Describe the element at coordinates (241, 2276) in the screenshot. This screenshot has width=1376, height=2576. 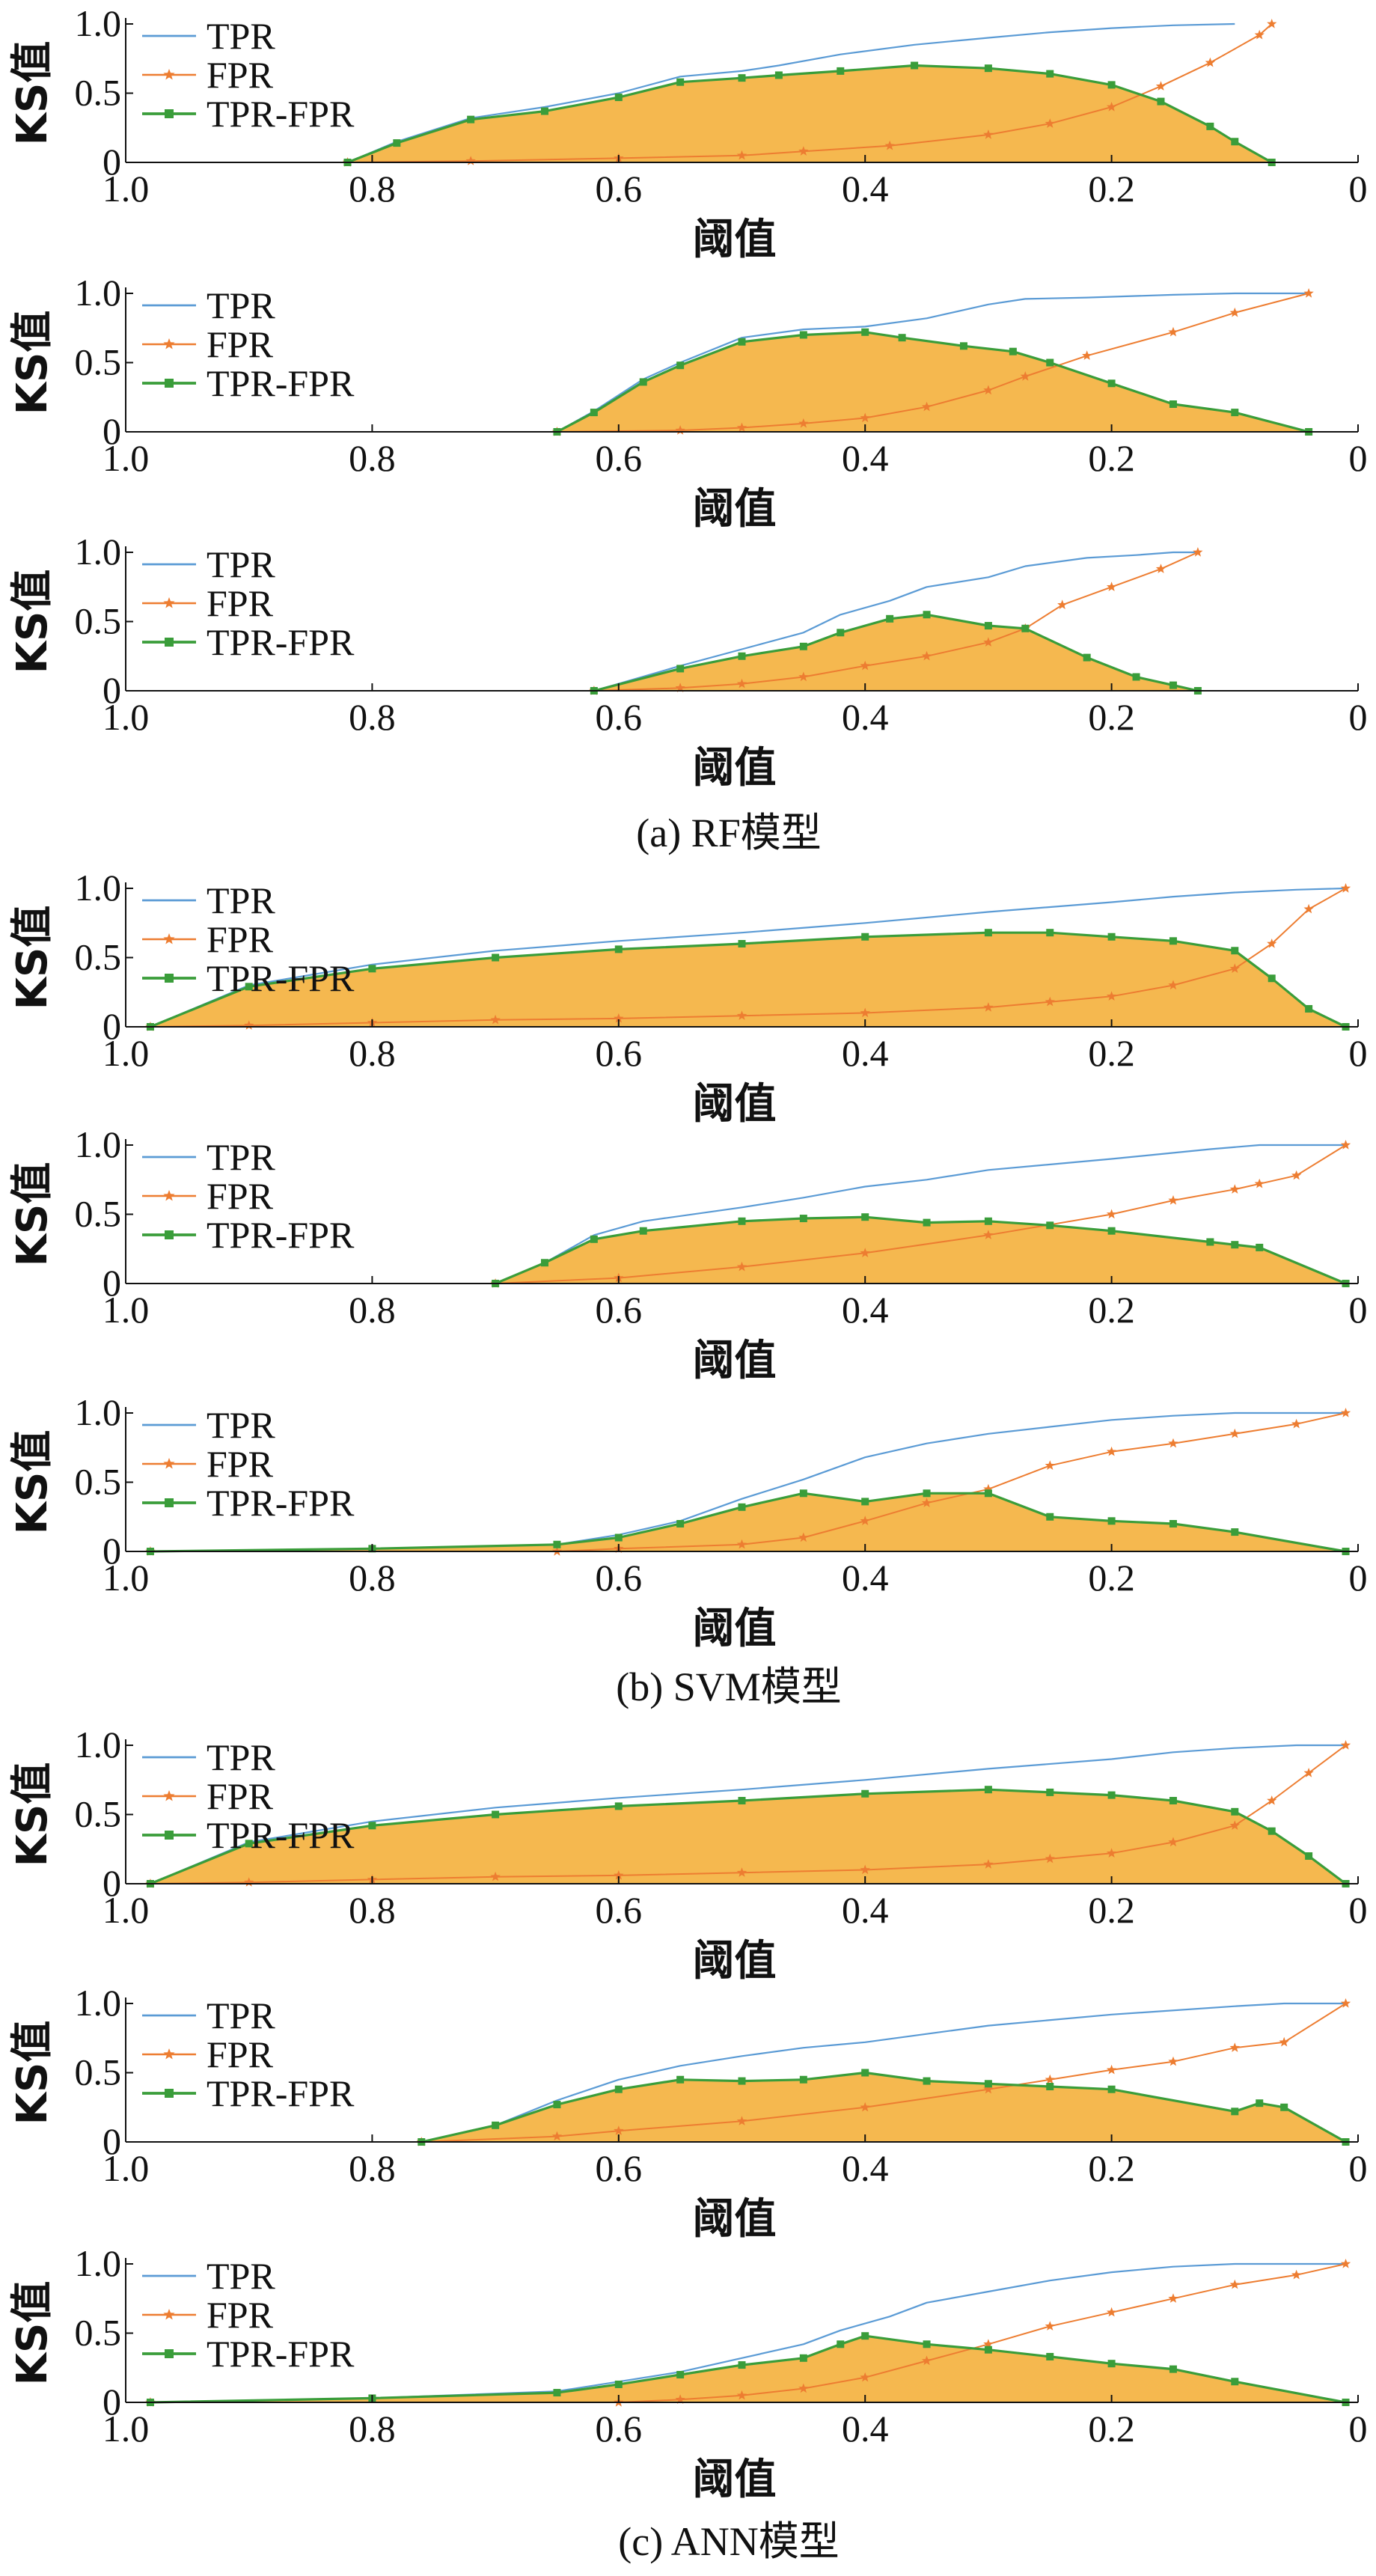
I see `legend-label-tpr: TPR` at that location.